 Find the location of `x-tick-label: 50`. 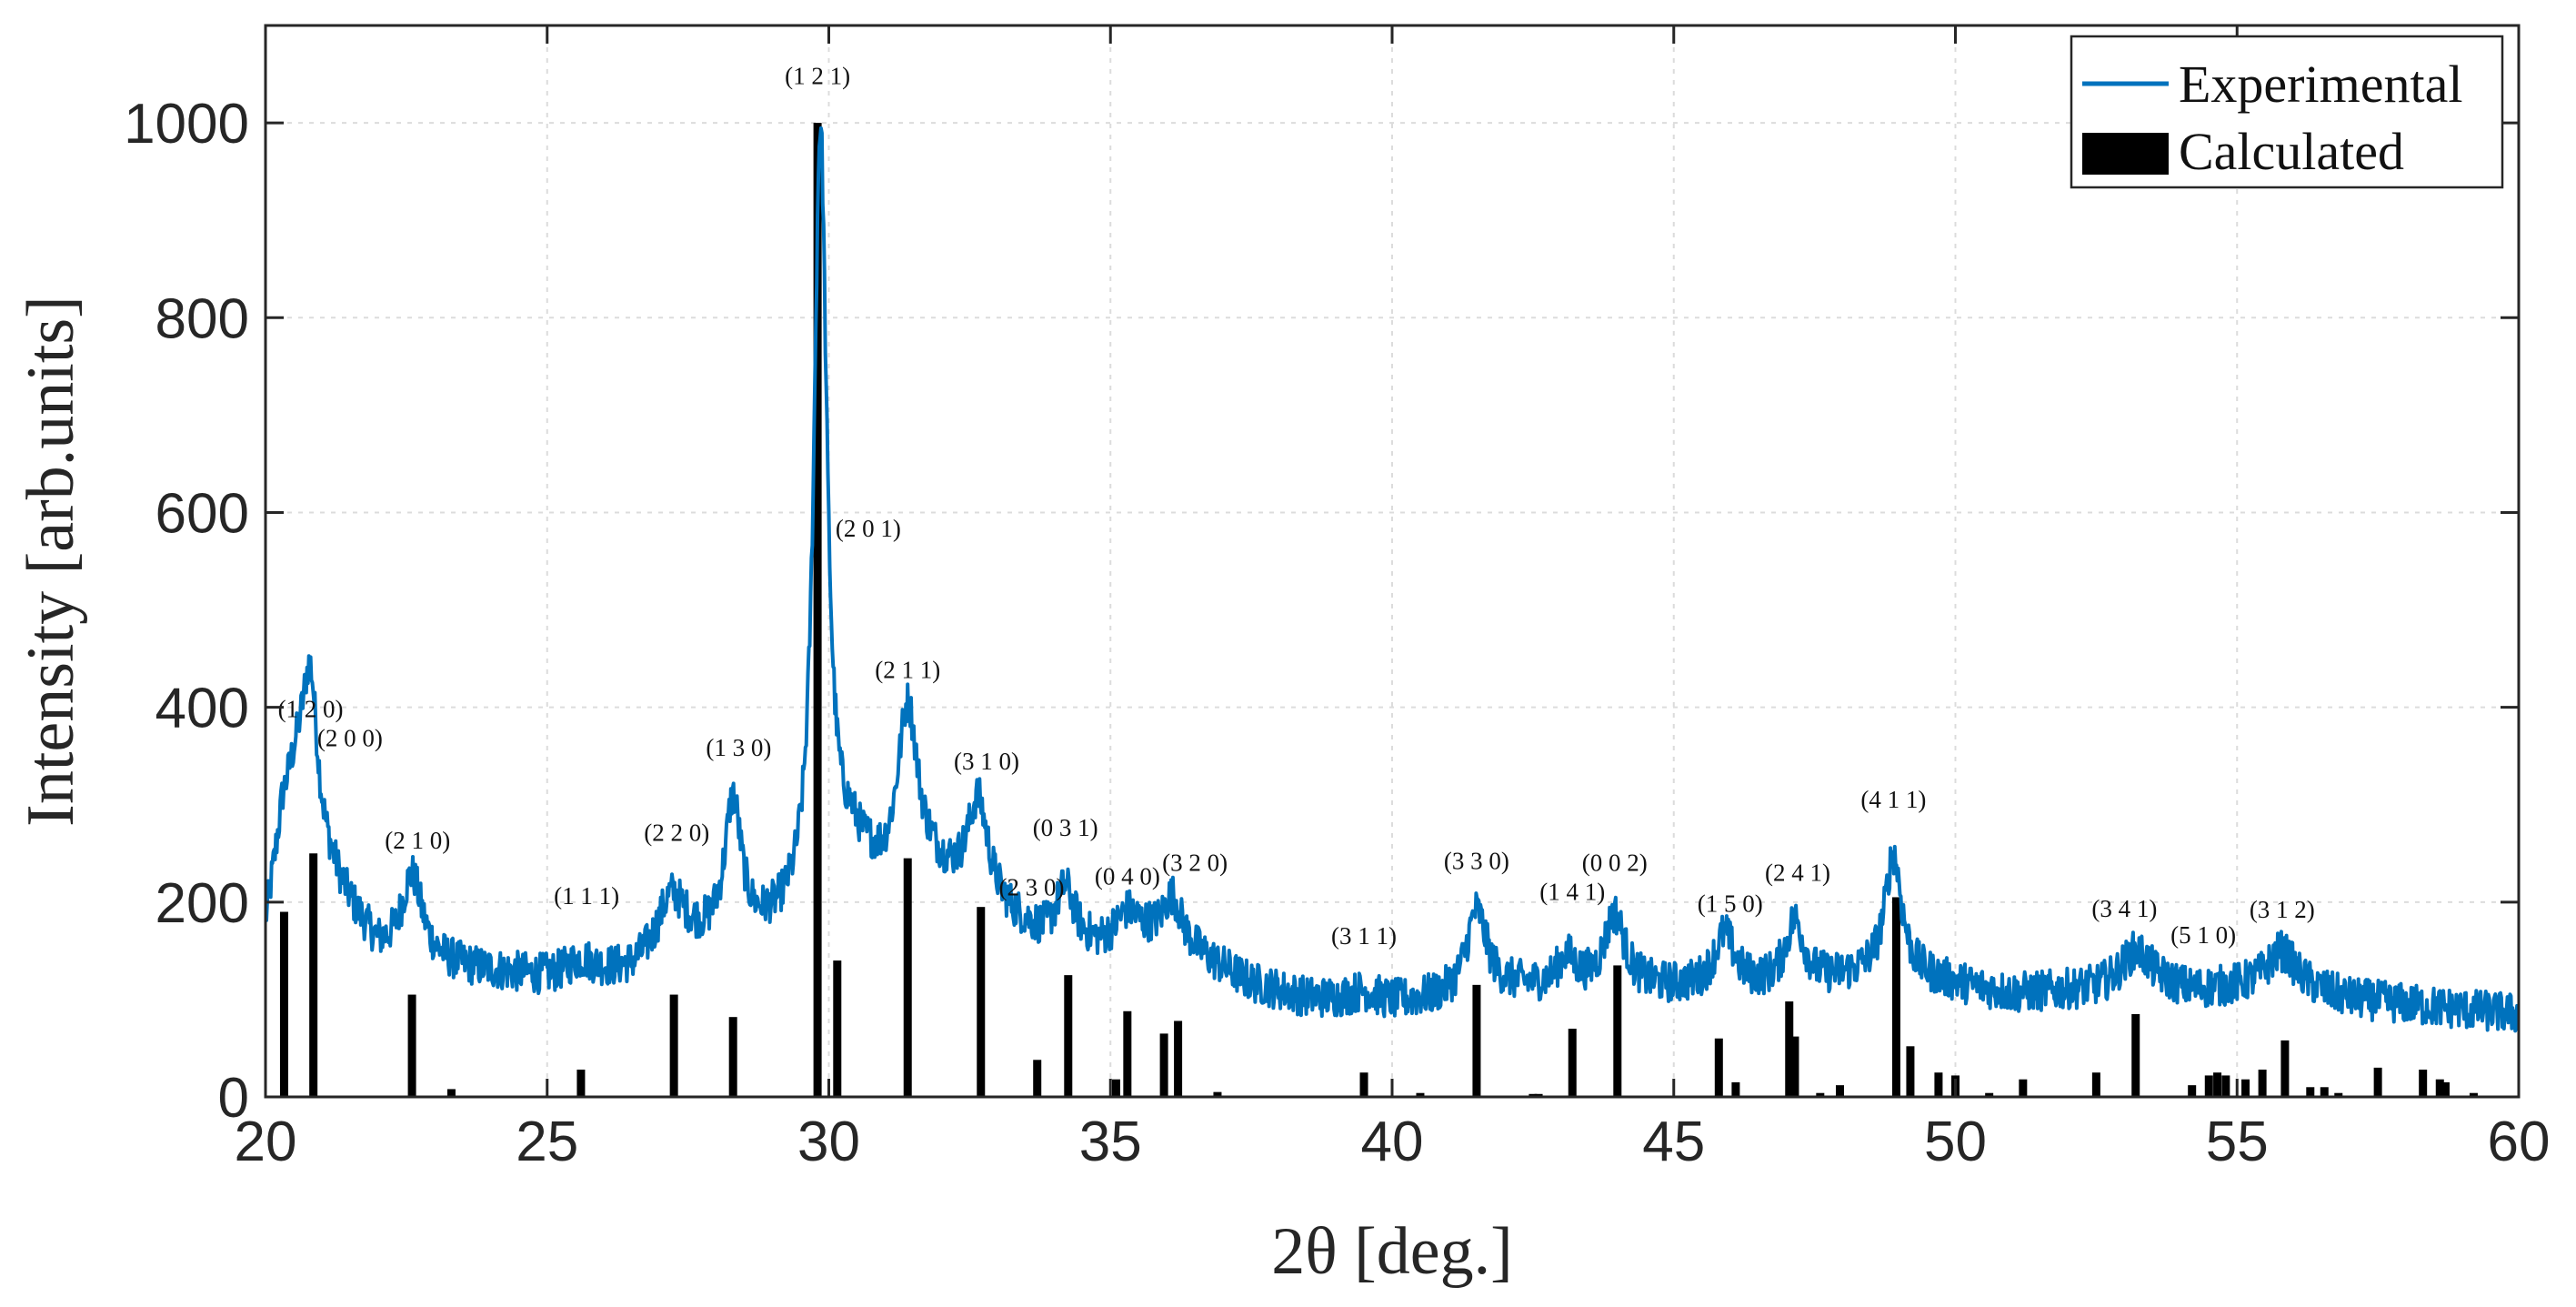

x-tick-label: 50 is located at coordinates (1956, 1142).